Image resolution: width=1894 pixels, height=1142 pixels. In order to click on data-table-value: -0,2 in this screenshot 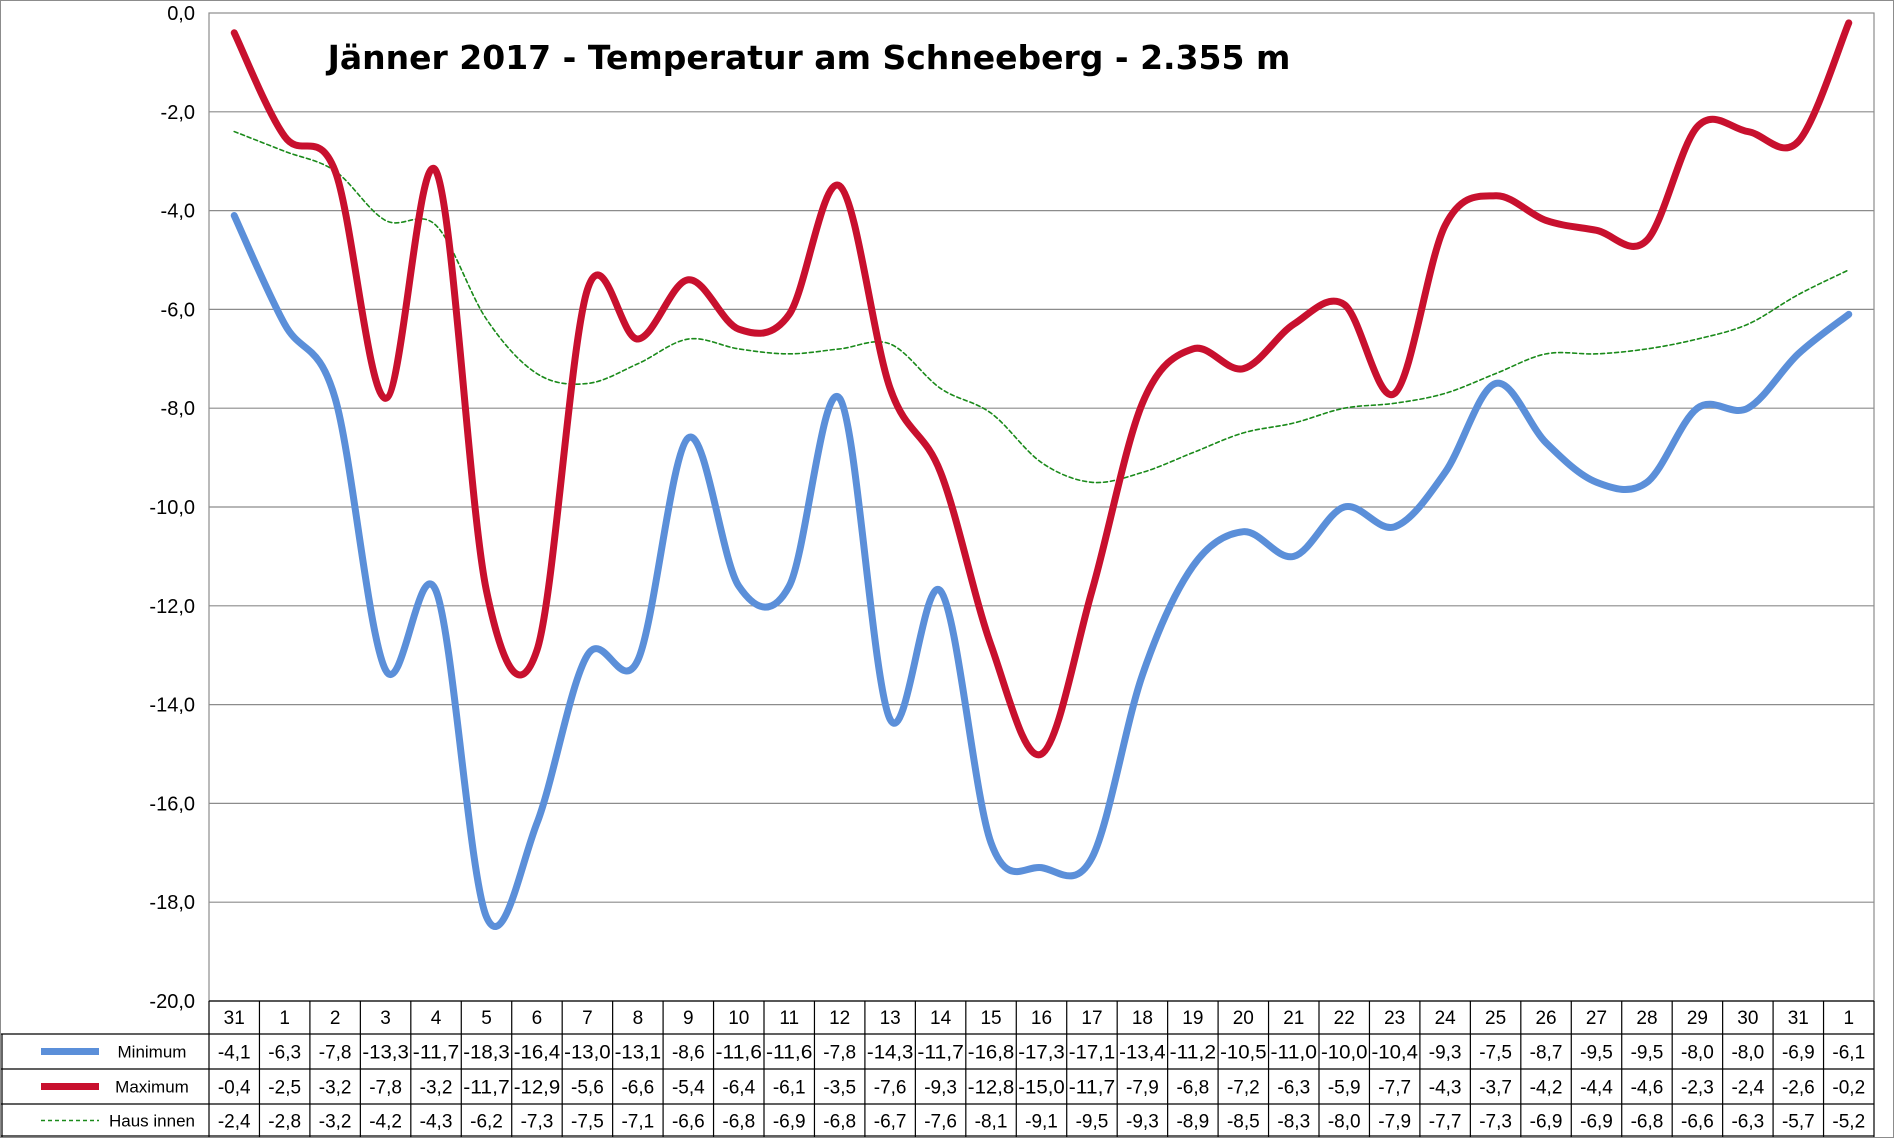, I will do `click(1848, 1088)`.